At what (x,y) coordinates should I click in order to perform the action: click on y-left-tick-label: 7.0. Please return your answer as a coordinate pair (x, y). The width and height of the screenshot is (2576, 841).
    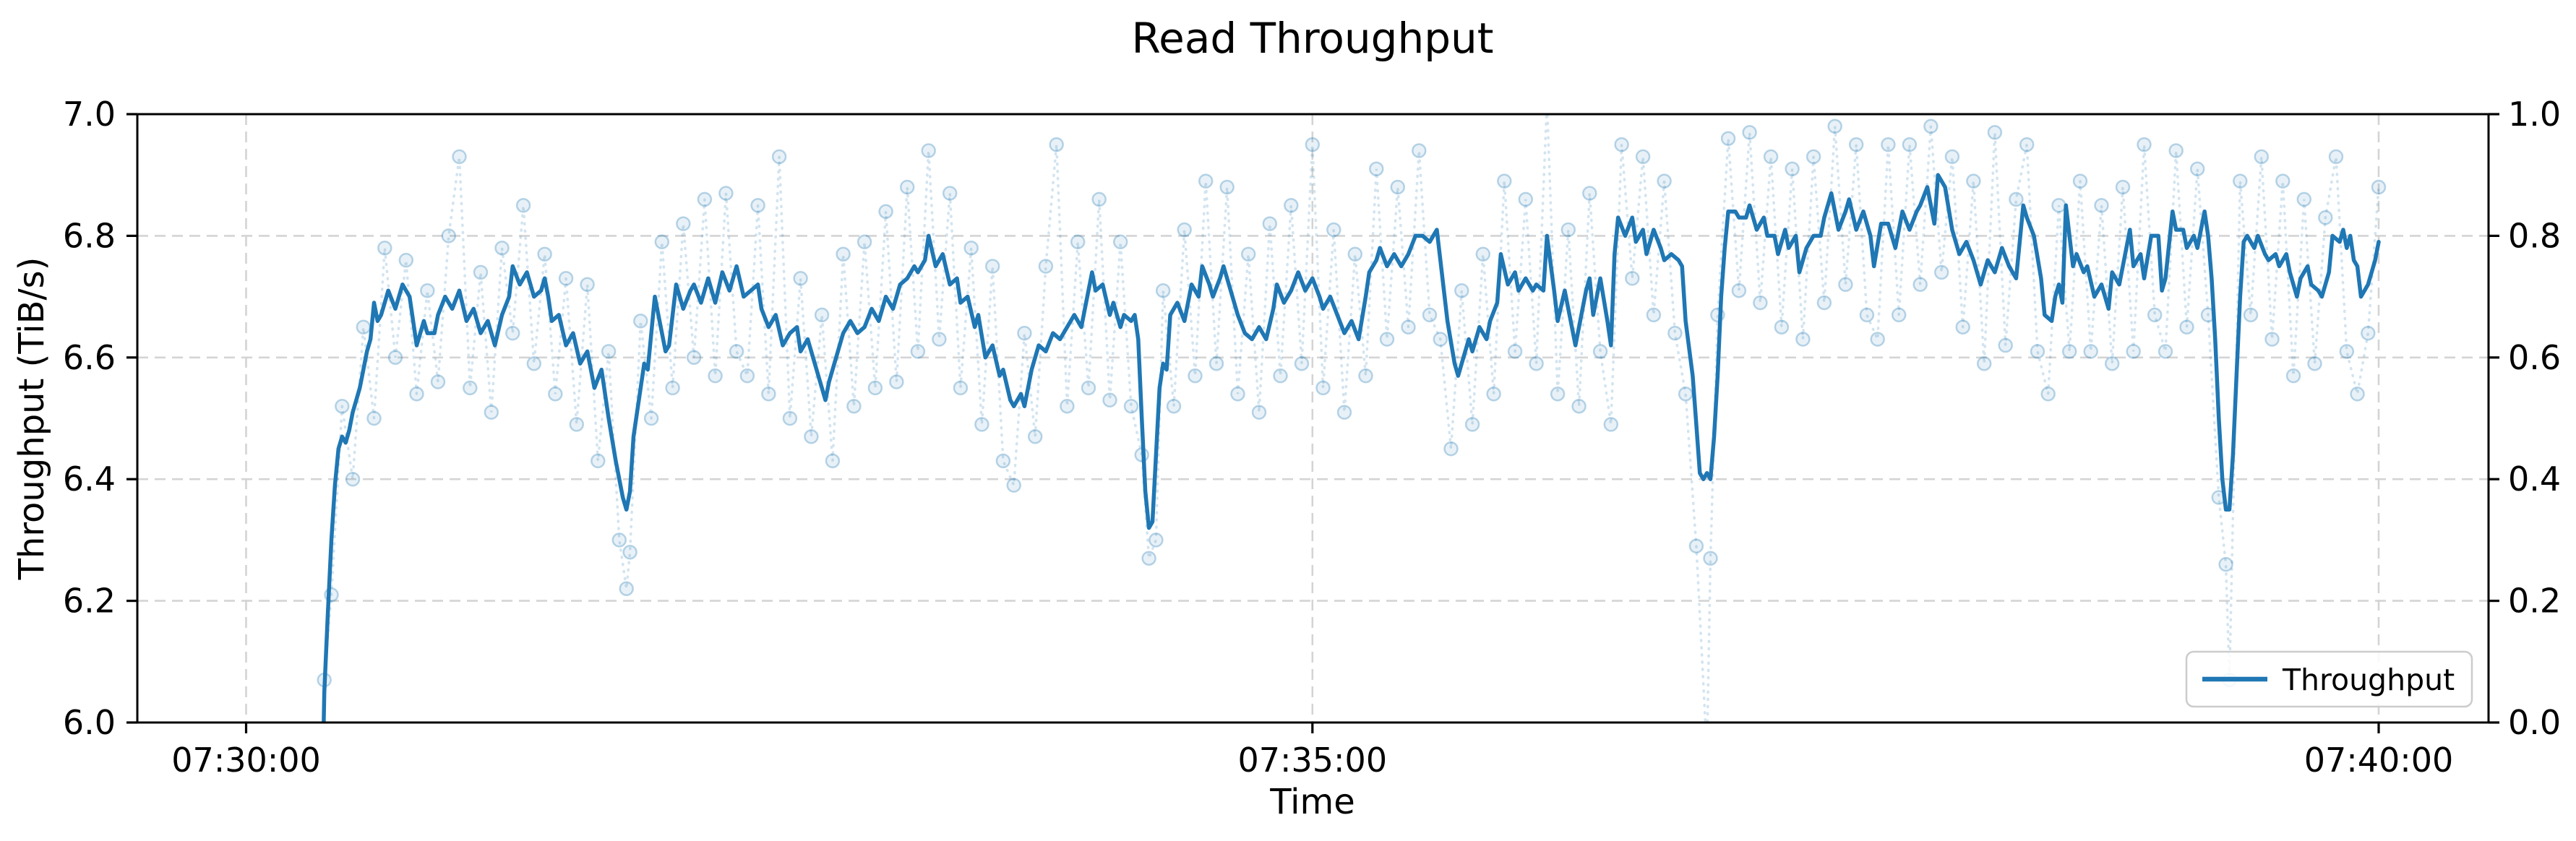
    Looking at the image, I should click on (90, 114).